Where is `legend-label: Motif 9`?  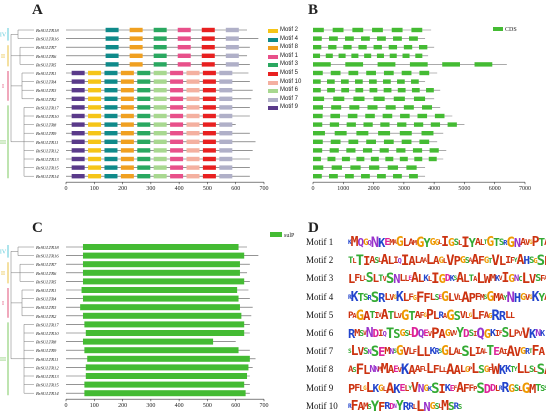
legend-label: Motif 9 is located at coordinates (289, 107).